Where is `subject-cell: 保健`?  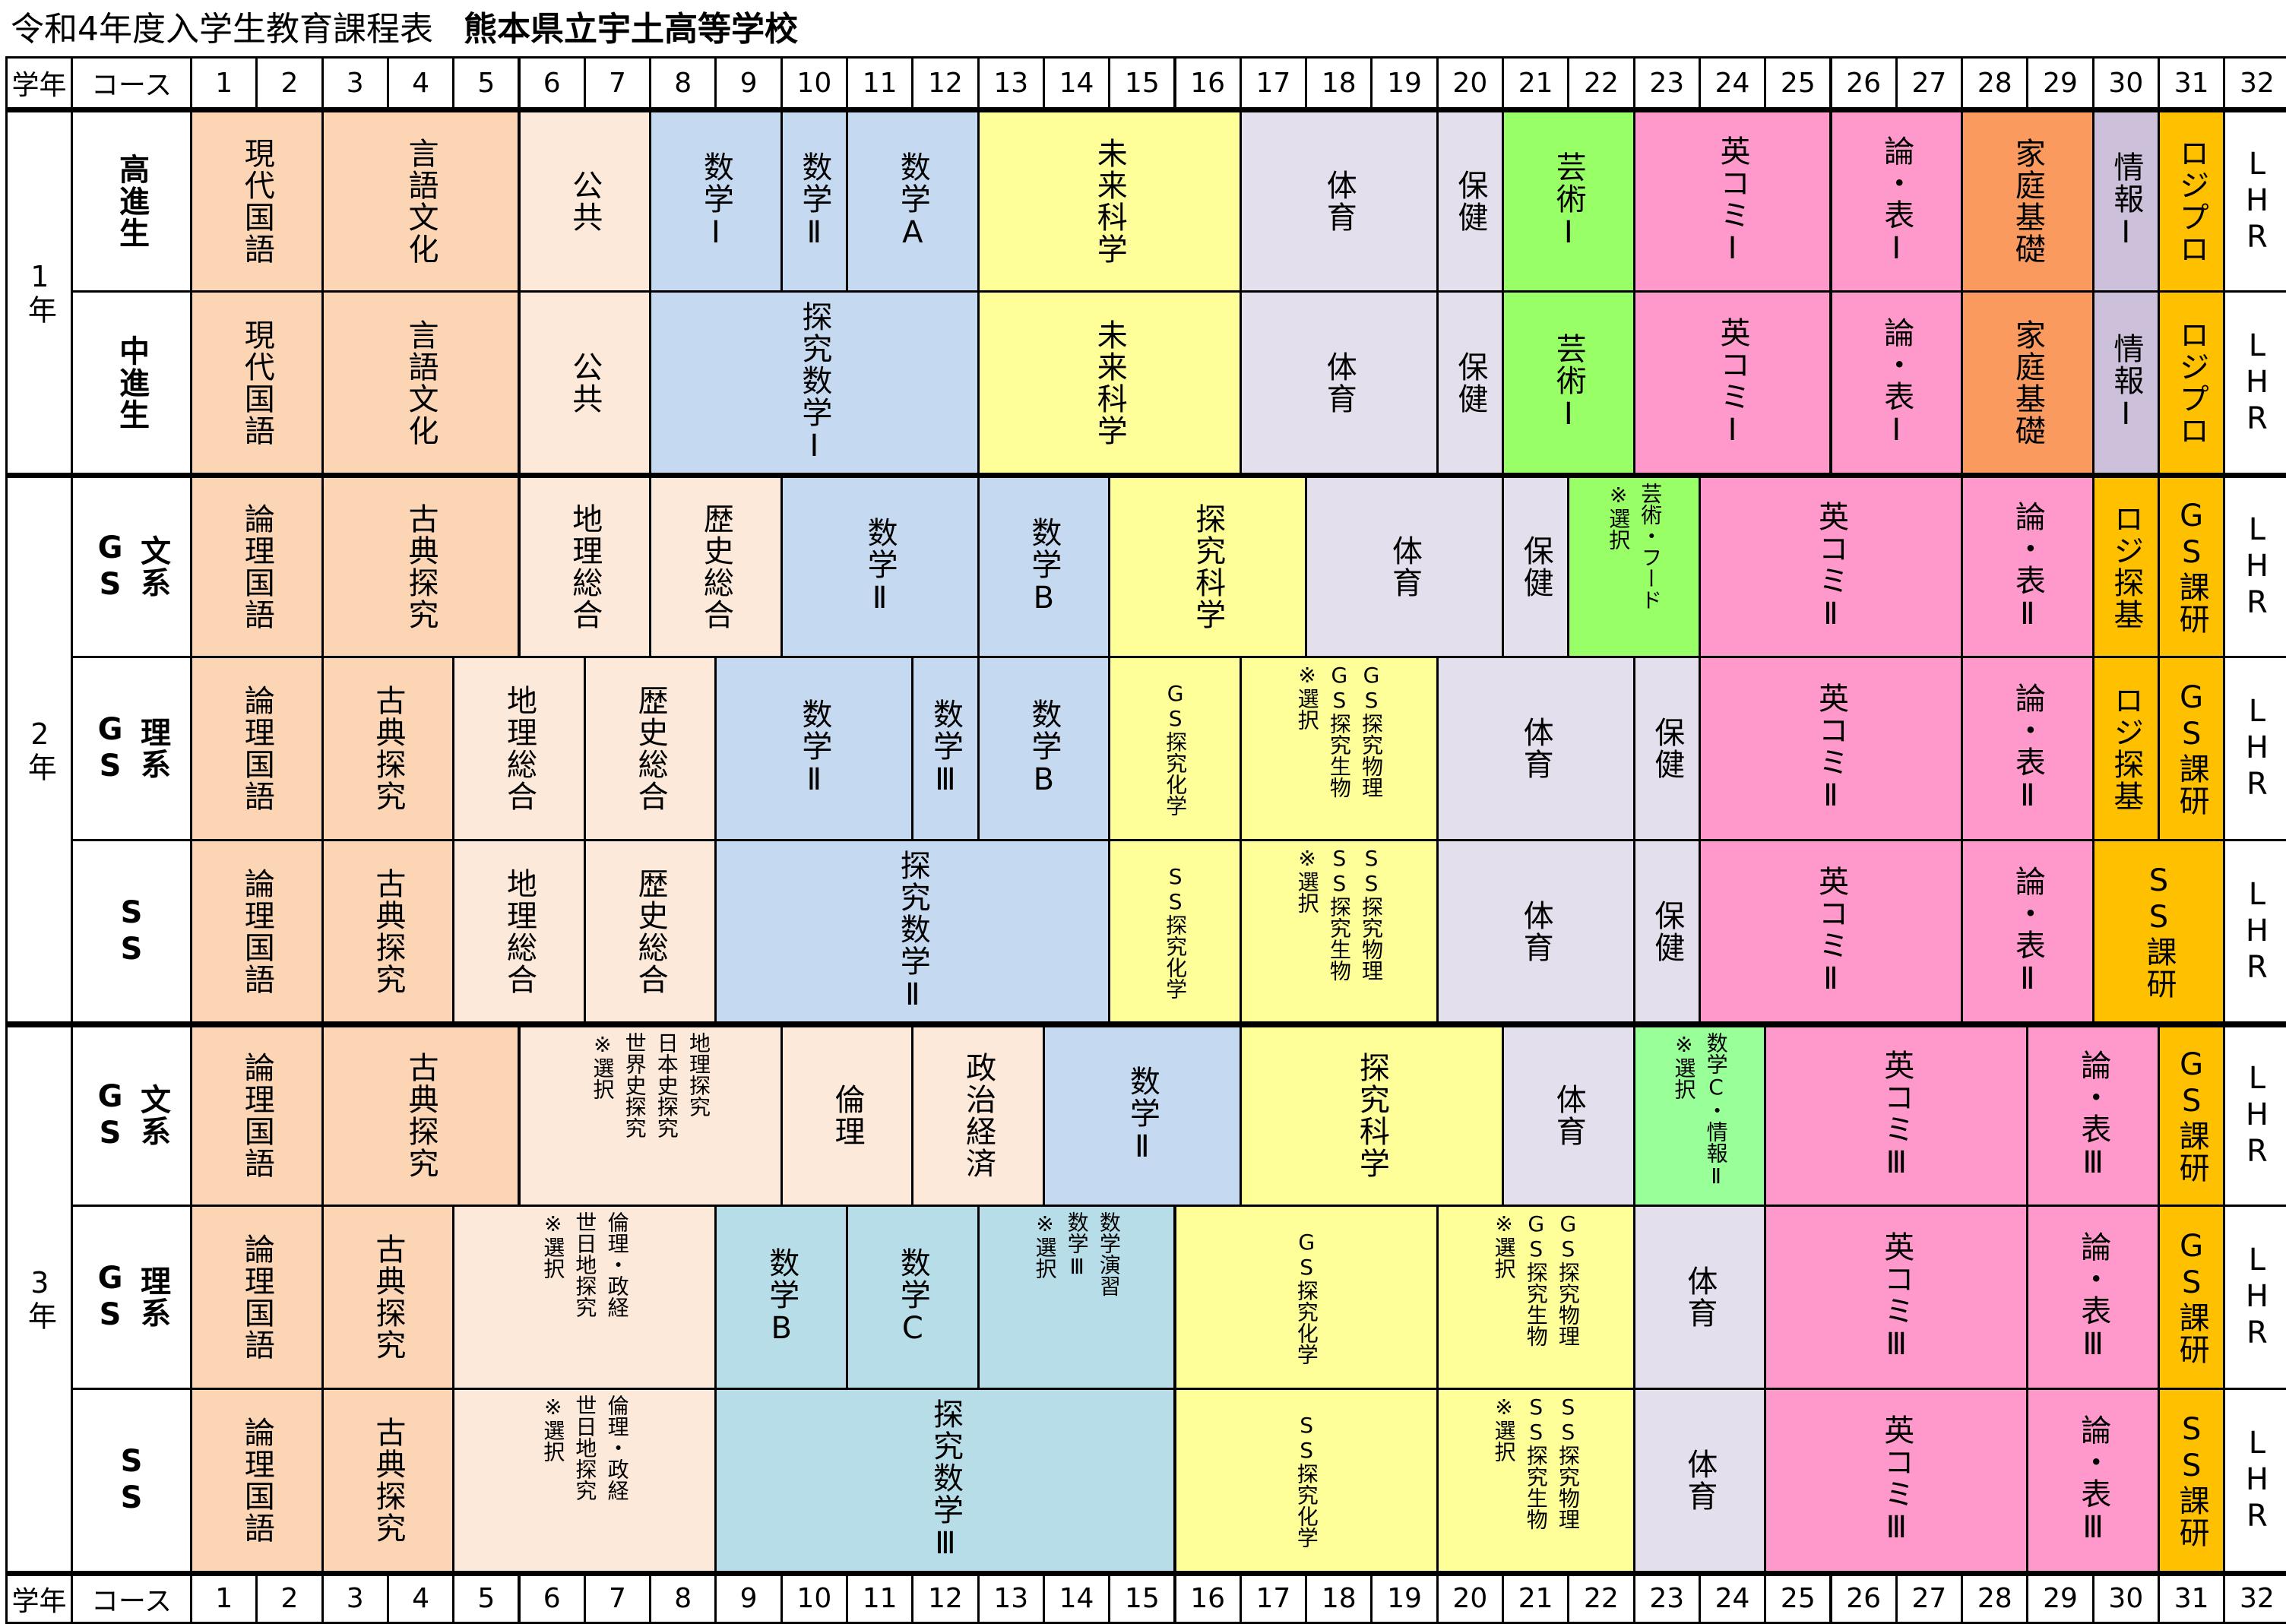 subject-cell: 保健 is located at coordinates (1470, 200).